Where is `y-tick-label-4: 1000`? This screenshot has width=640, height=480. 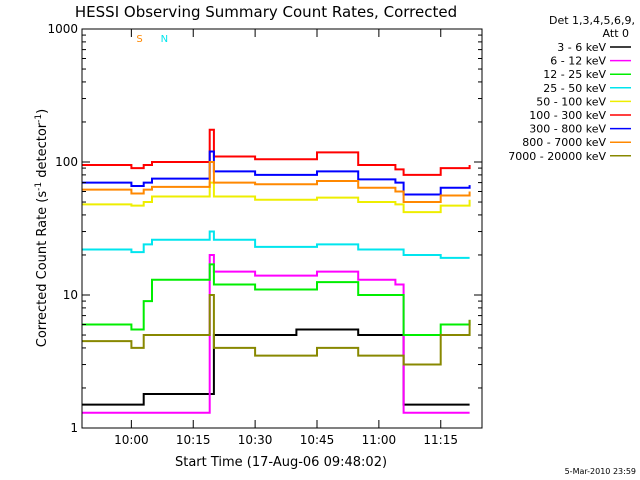
y-tick-label-4: 1000 is located at coordinates (62, 29).